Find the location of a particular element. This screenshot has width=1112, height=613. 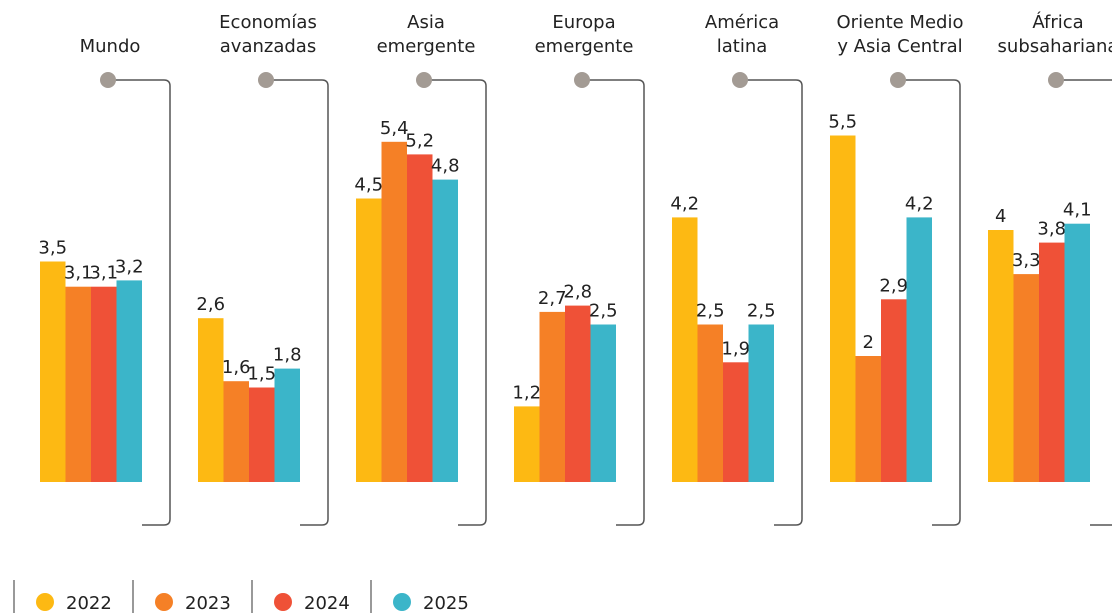

value-label: 4,1 is located at coordinates (1077, 210).